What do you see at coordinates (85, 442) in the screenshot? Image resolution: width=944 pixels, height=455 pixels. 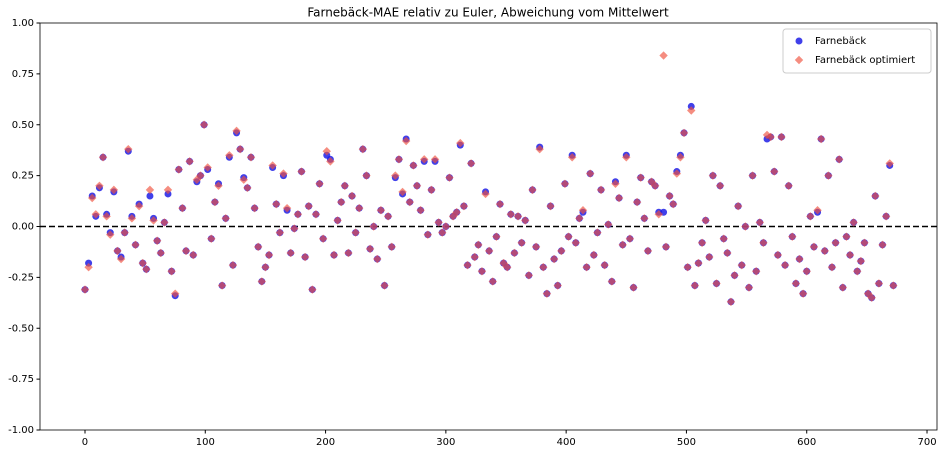 I see `x-tick-label: 0` at bounding box center [85, 442].